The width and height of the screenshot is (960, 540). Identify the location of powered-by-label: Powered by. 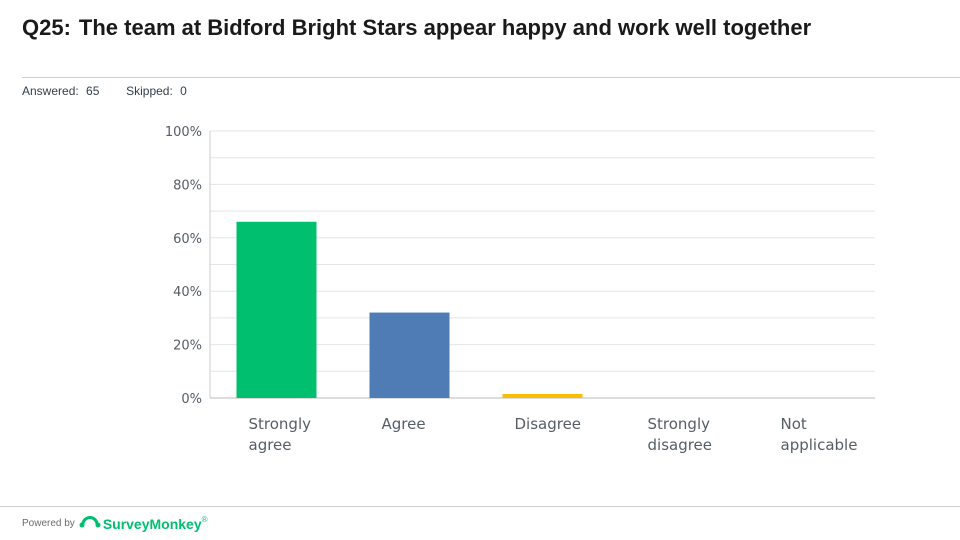
(48, 523).